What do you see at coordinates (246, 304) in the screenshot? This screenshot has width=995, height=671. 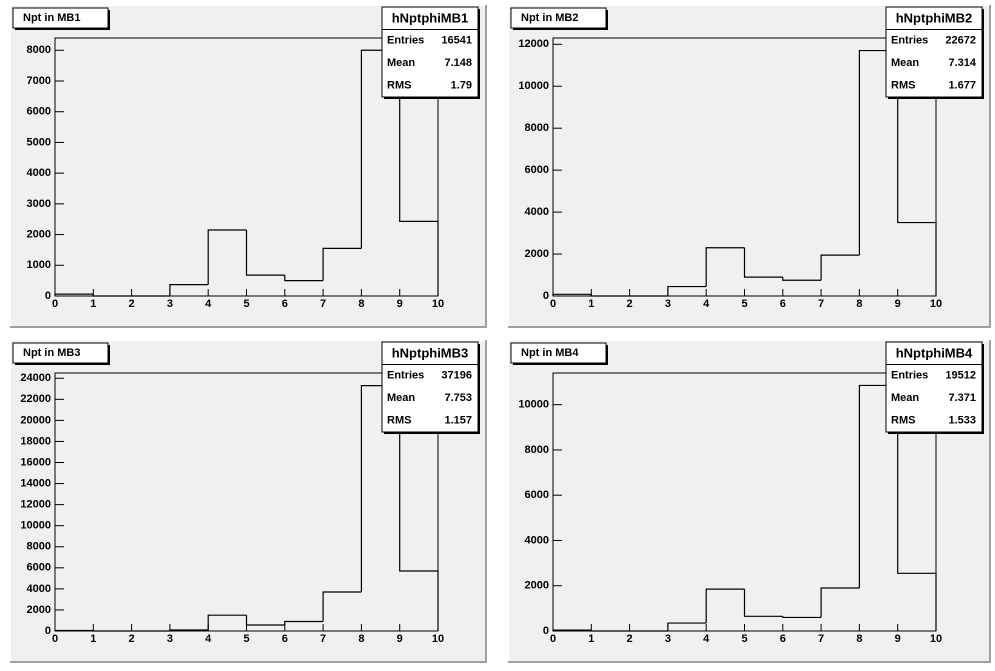 I see `x-tick-label: 5` at bounding box center [246, 304].